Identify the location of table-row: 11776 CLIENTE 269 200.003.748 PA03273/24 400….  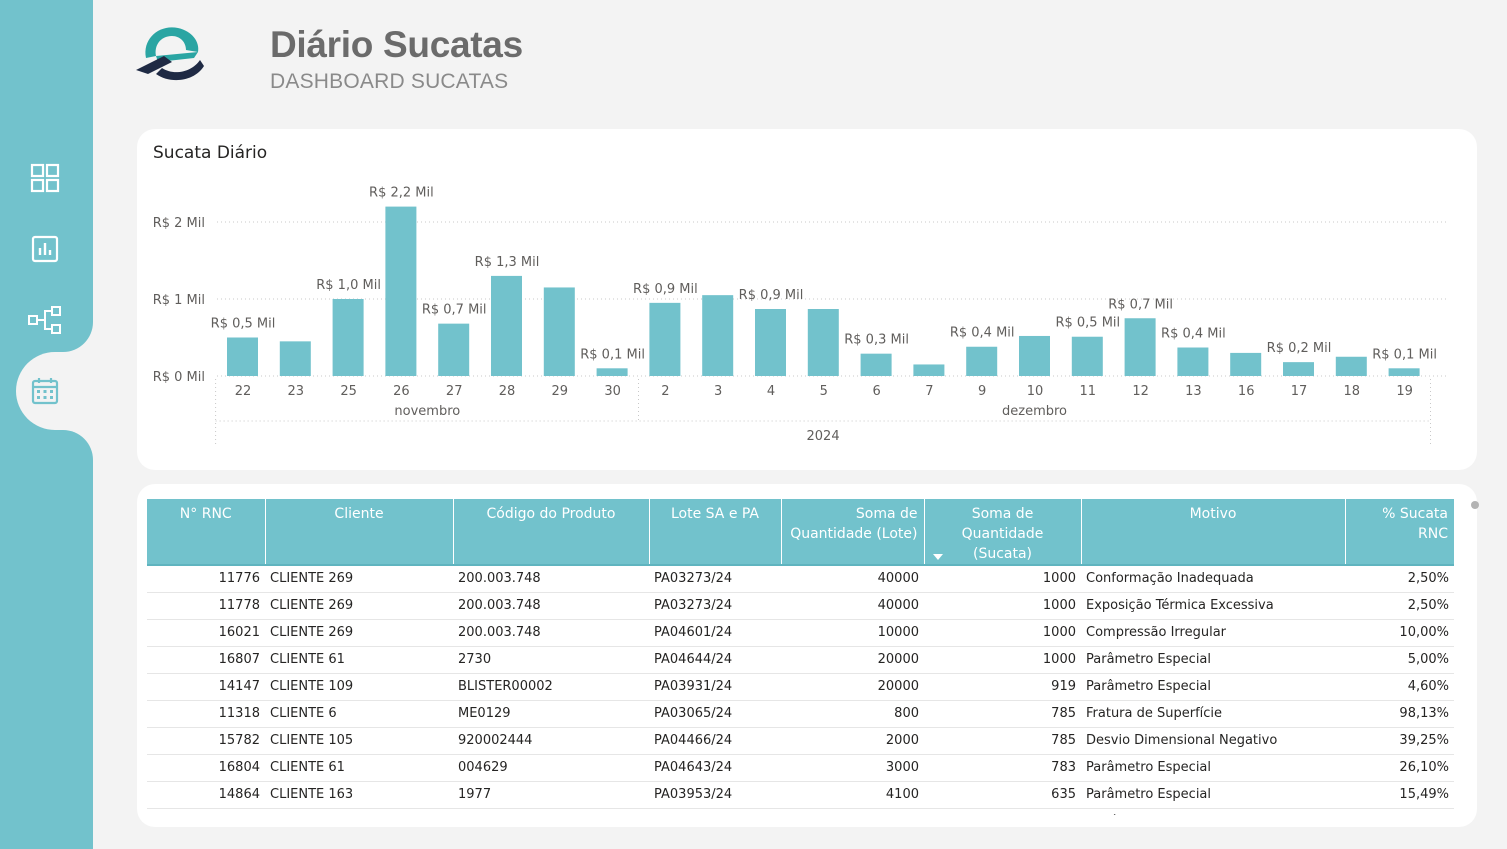
(800, 579).